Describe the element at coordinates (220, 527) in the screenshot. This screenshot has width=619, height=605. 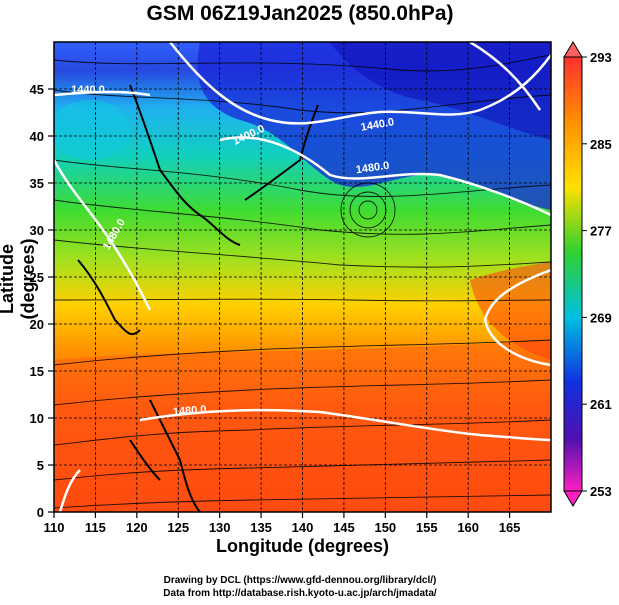
I see `x-tick-label: 130` at that location.